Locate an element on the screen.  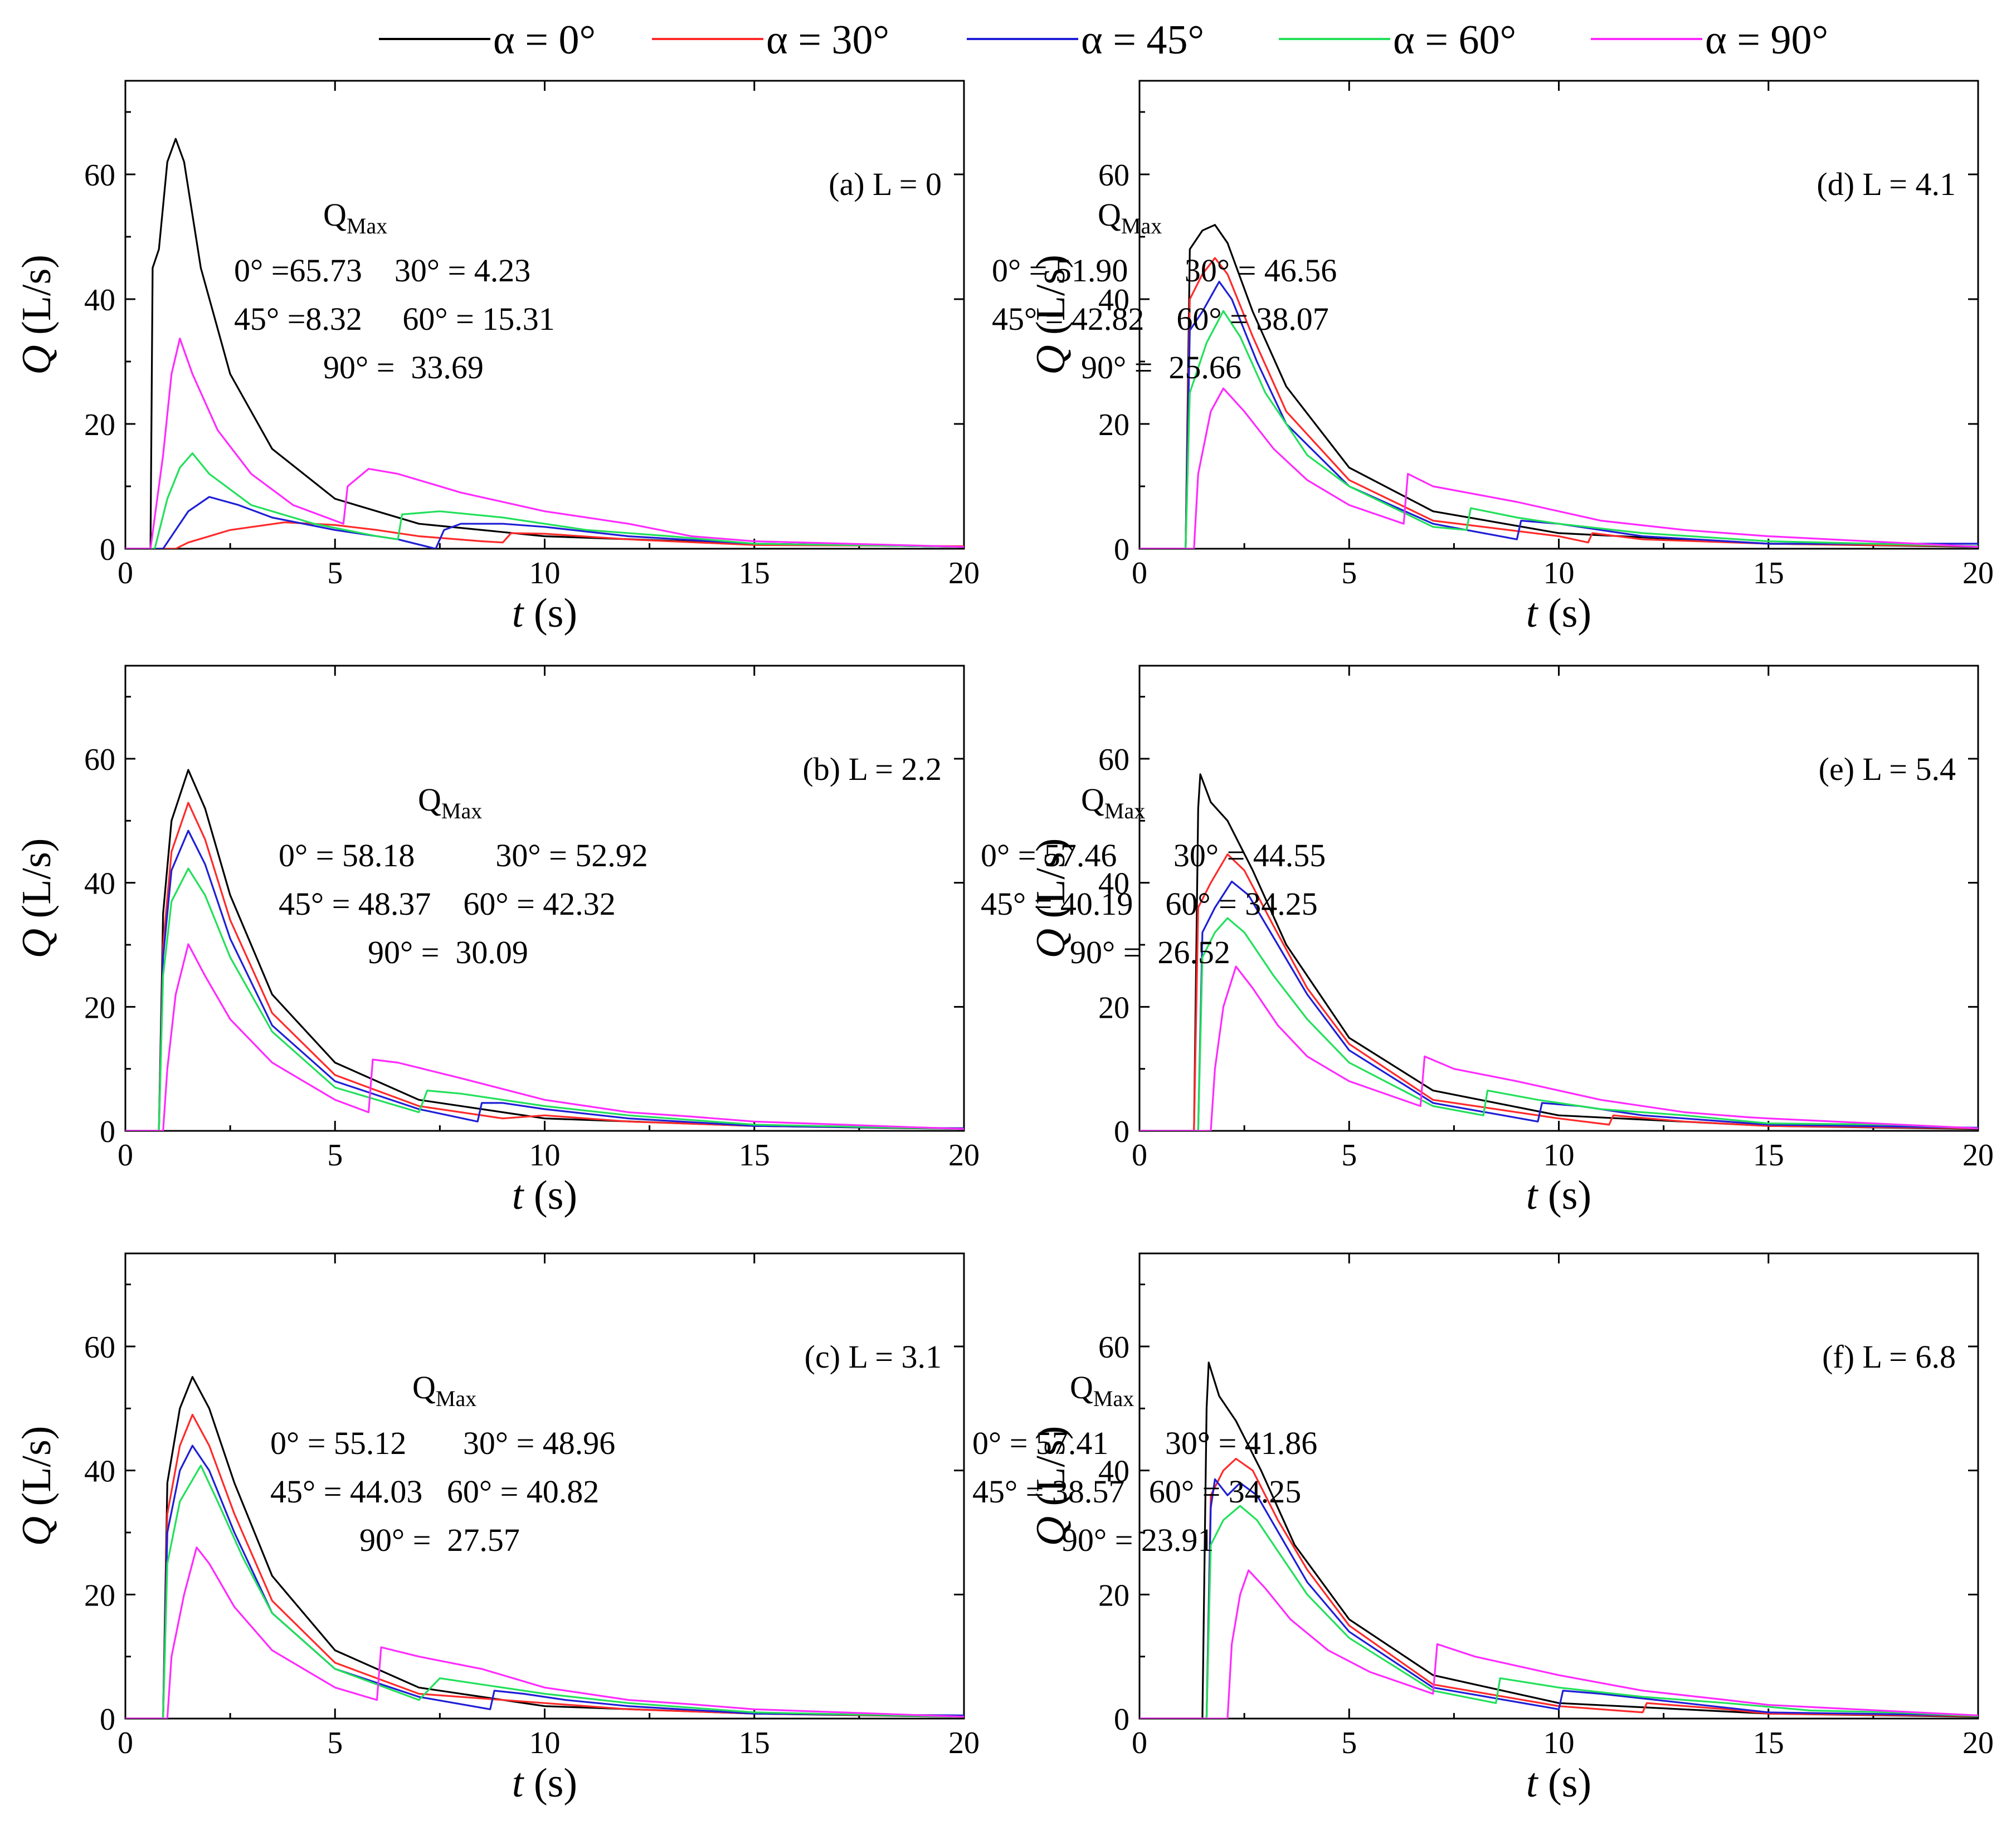
qmax-line: 45° = 48.37 60° = 42.32 is located at coordinates (447, 904).